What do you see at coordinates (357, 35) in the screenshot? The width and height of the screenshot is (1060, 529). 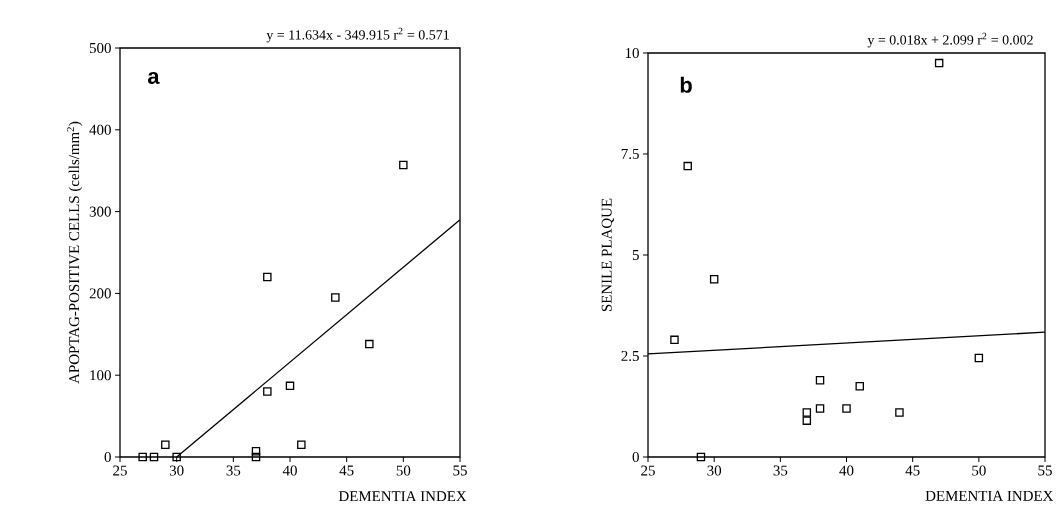 I see `chart-title: y = 11.634x - 349.915 r$^{2}$ = 0.571` at bounding box center [357, 35].